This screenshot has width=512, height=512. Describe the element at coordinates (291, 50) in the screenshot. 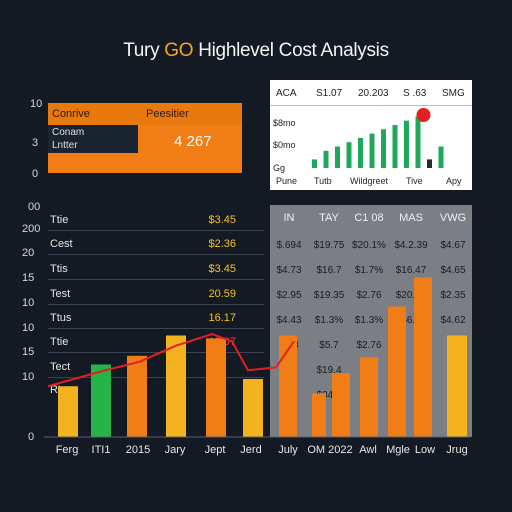

I see `title-suffix: Highlevel Cost Analysis` at that location.